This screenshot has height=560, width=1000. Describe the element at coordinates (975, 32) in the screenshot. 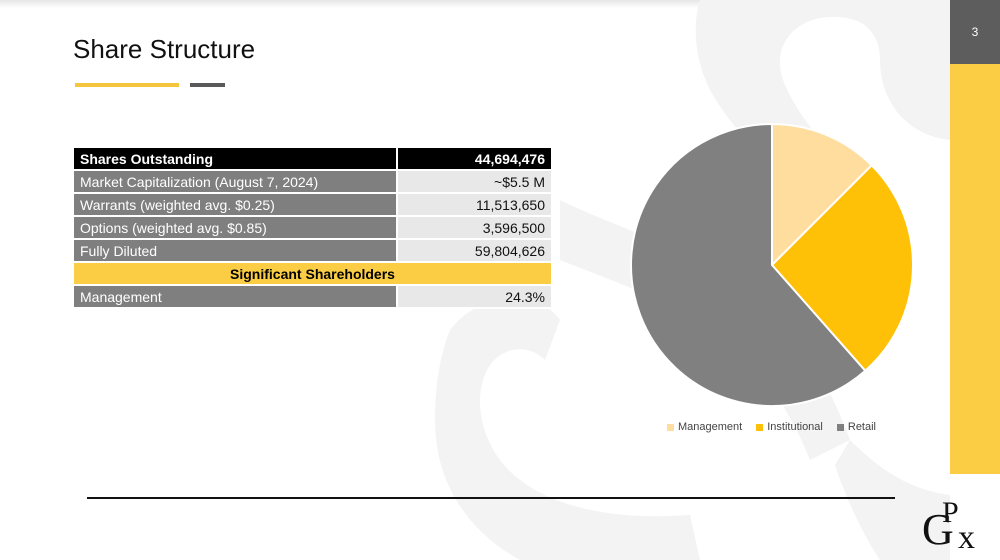

I see `page-number: 3` at that location.